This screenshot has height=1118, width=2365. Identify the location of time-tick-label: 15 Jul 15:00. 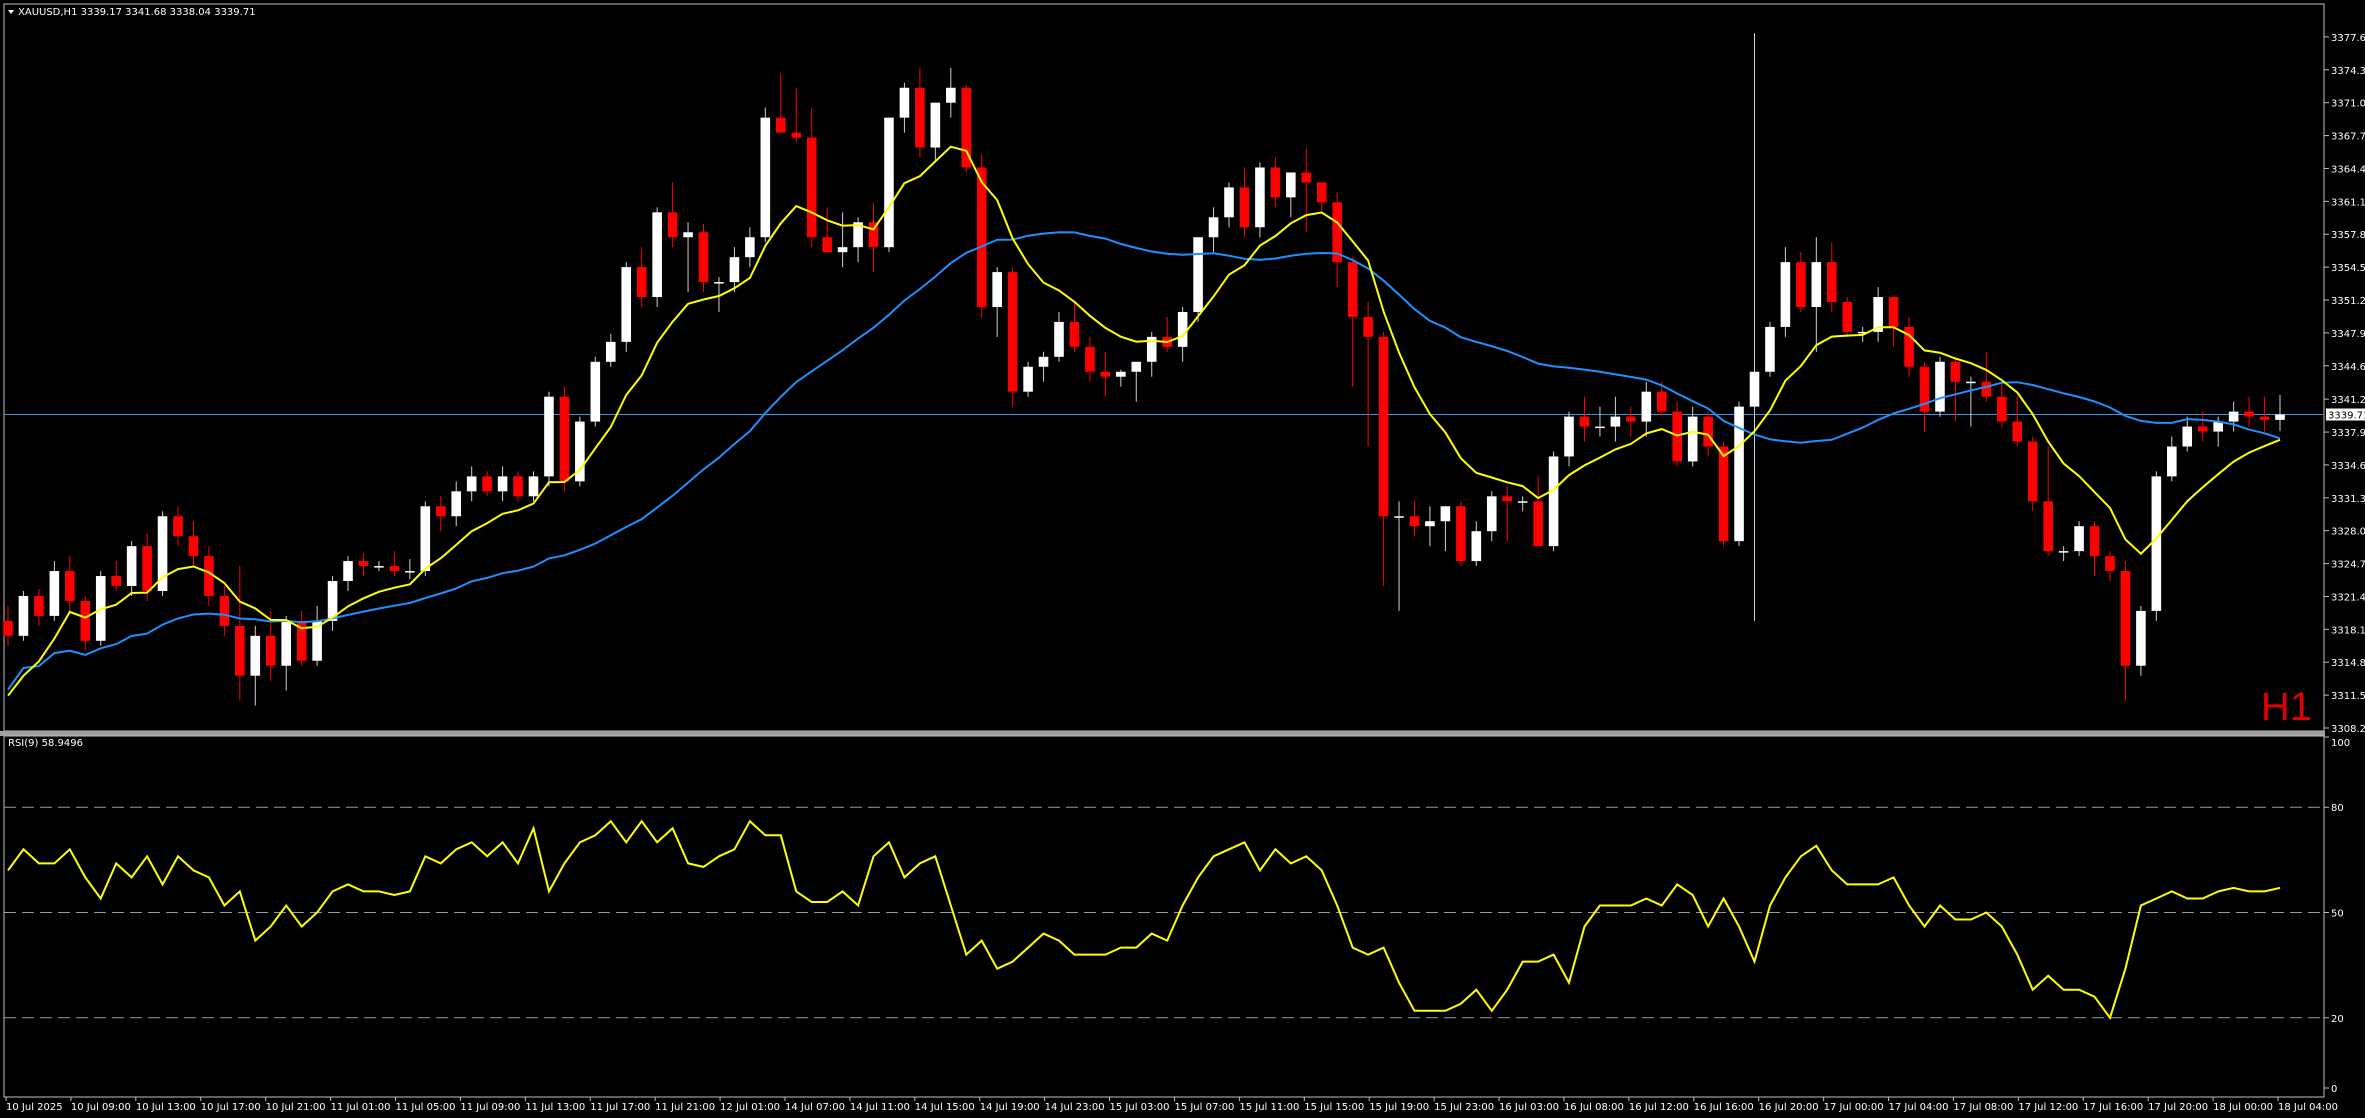
(1334, 1107).